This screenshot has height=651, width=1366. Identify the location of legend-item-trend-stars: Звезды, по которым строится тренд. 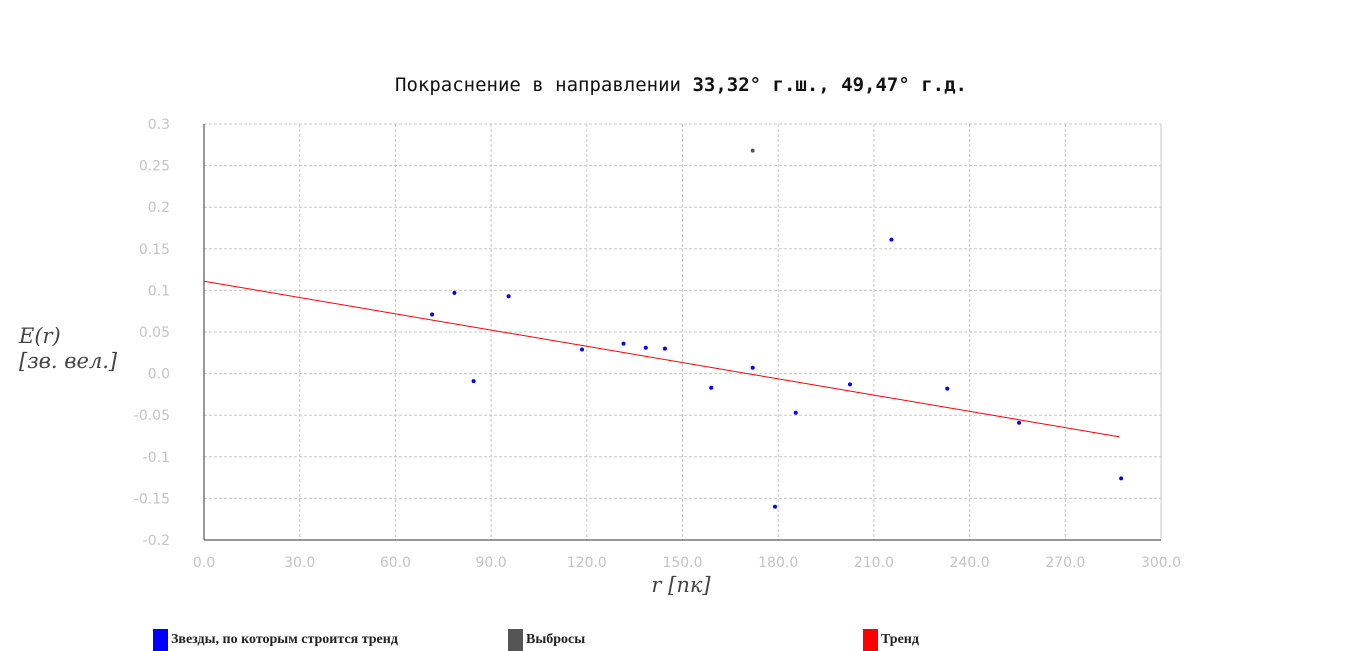
(275, 640).